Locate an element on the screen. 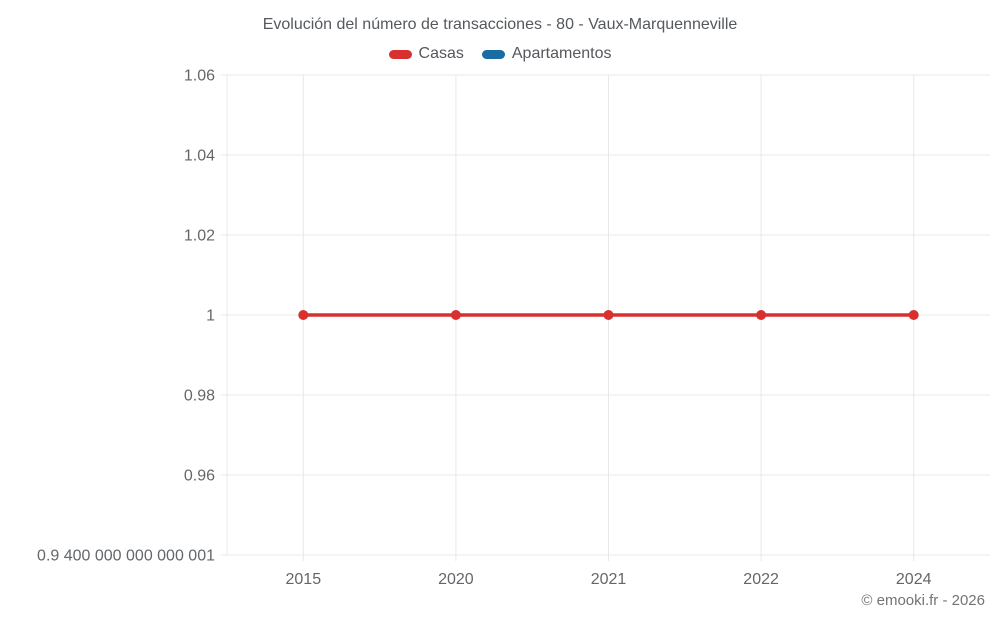 Image resolution: width=1000 pixels, height=625 pixels. x-tick-label: 2015 is located at coordinates (304, 579).